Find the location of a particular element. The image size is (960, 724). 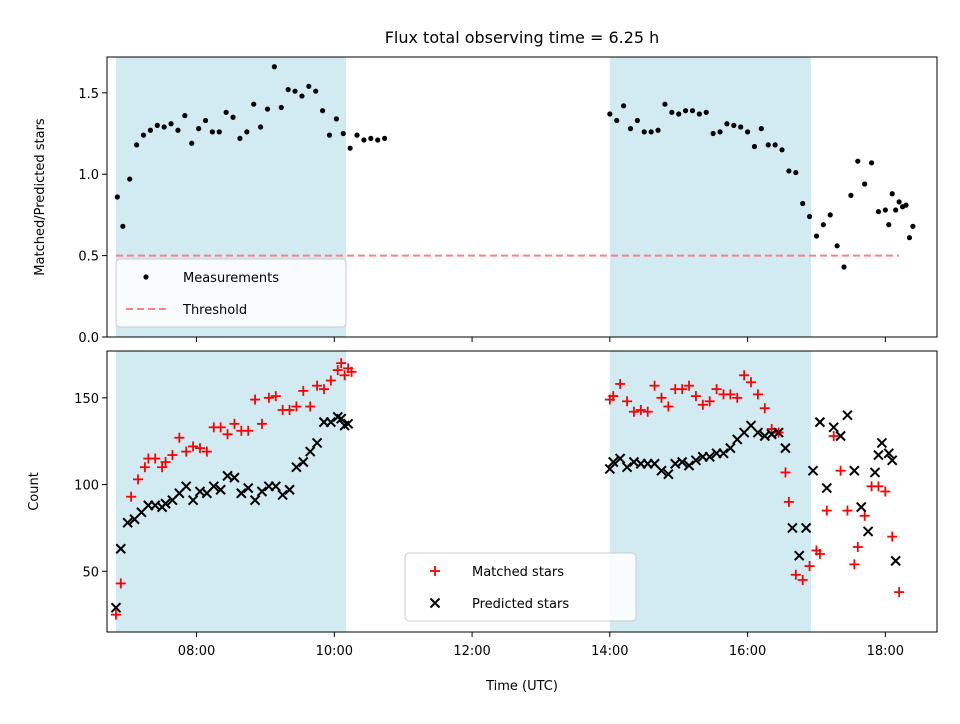

y-tick-label: 100 is located at coordinates (86, 486).